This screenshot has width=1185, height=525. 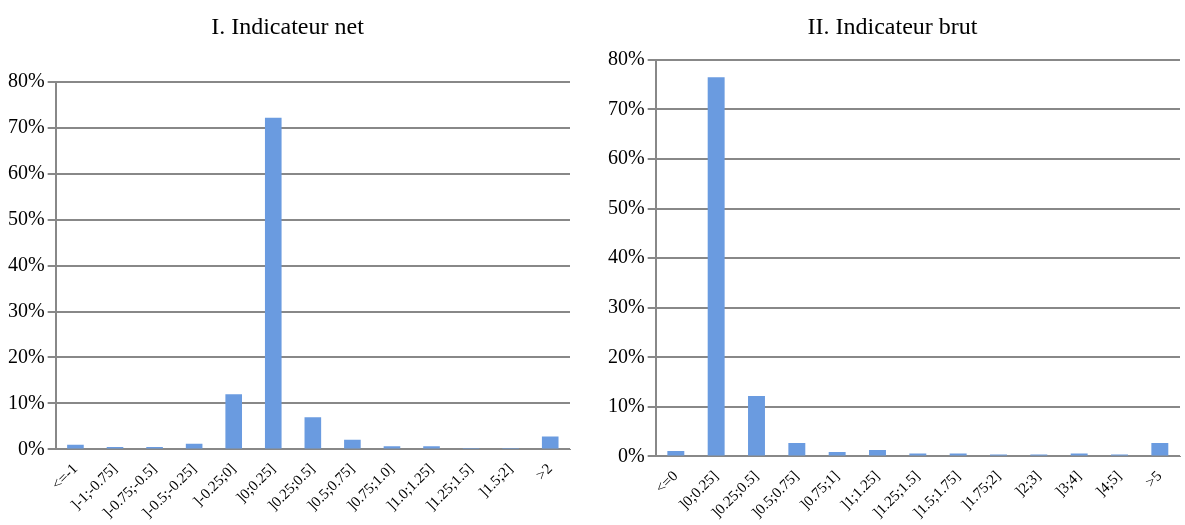 What do you see at coordinates (1153, 478) in the screenshot?
I see `x-tick-label: >5` at bounding box center [1153, 478].